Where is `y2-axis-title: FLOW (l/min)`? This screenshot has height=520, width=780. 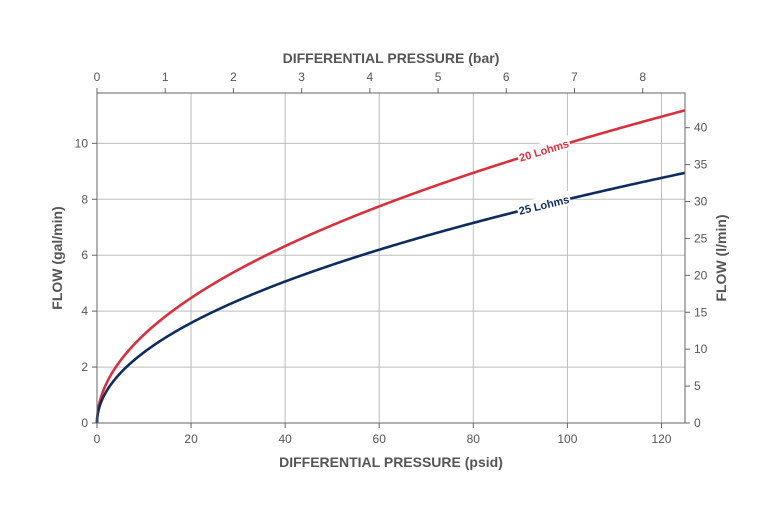 y2-axis-title: FLOW (l/min) is located at coordinates (721, 257).